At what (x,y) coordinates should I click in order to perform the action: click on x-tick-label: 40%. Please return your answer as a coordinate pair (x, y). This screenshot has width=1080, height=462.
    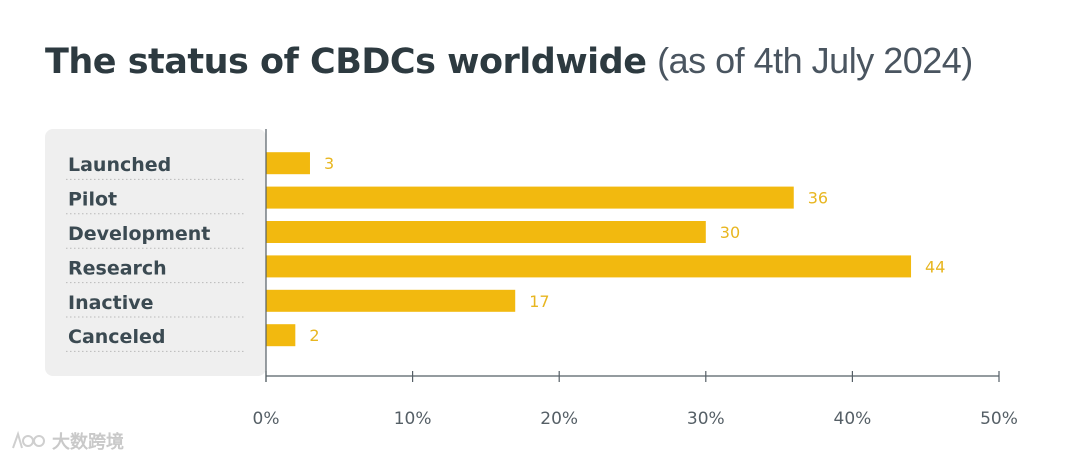
    Looking at the image, I should click on (853, 419).